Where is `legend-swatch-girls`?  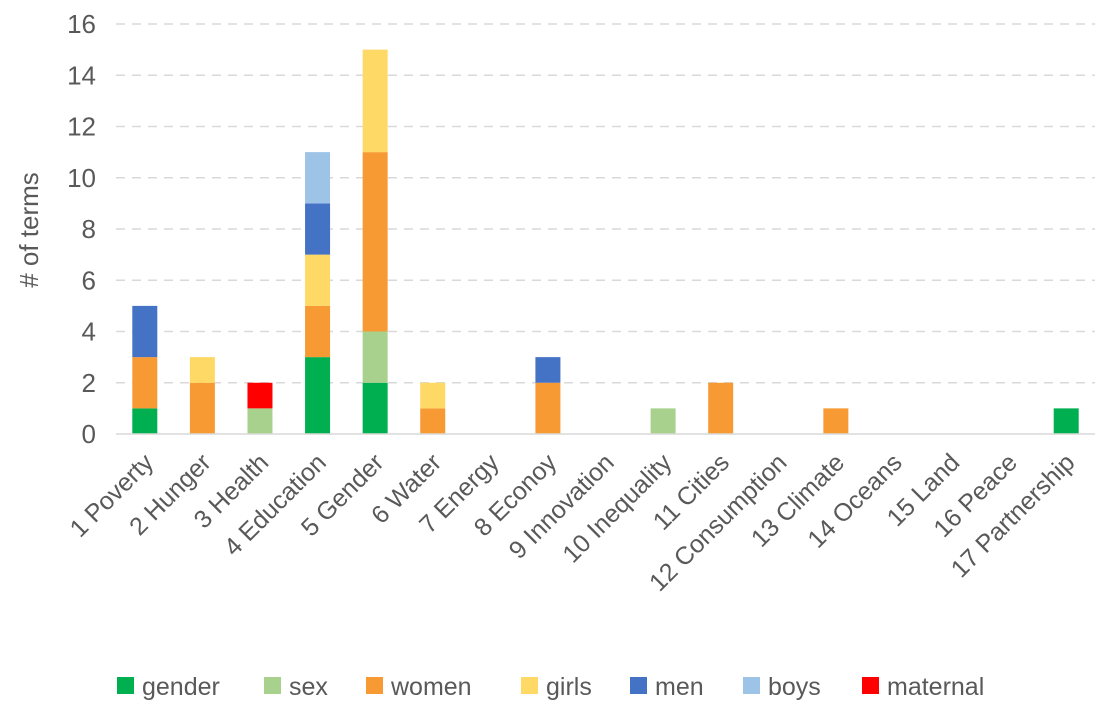 legend-swatch-girls is located at coordinates (529, 685).